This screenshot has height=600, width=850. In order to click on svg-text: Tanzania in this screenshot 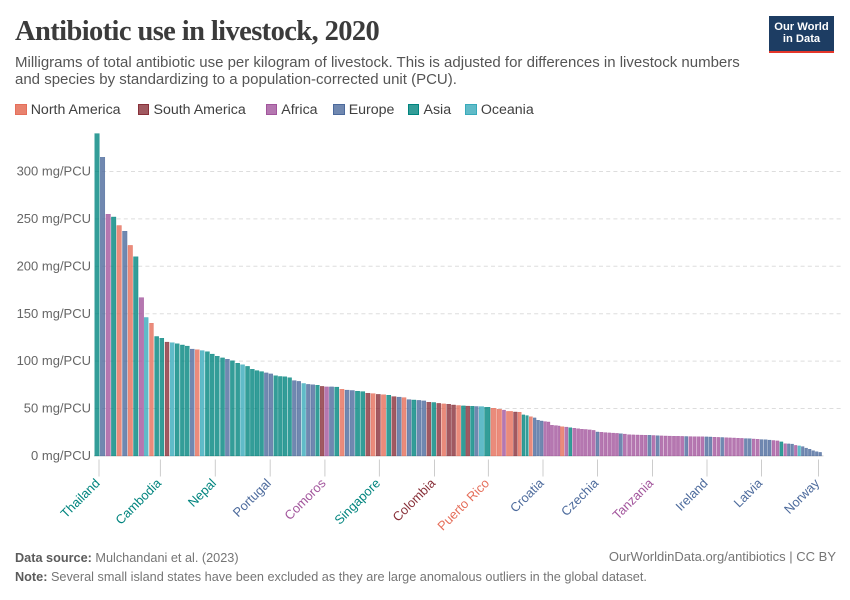, I will do `click(632, 498)`.